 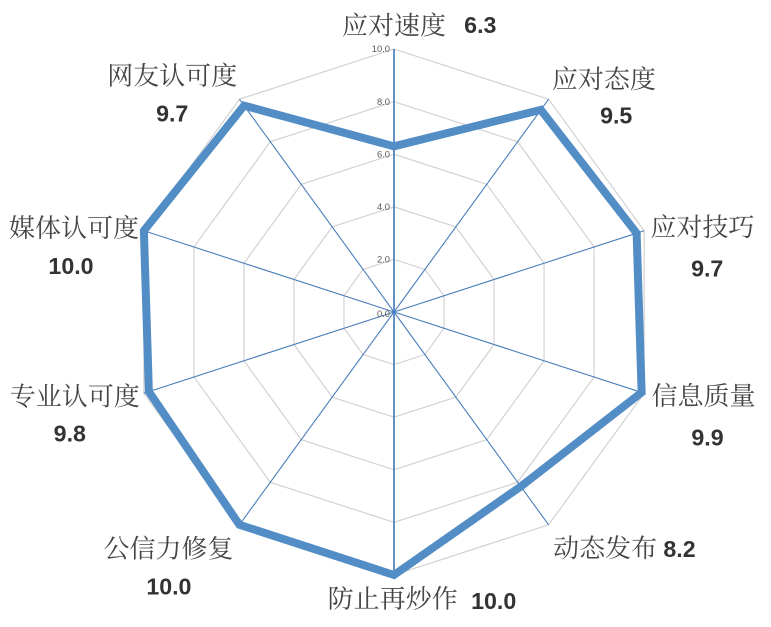 What do you see at coordinates (679, 549) in the screenshot?
I see `svg-text: 8.2` at bounding box center [679, 549].